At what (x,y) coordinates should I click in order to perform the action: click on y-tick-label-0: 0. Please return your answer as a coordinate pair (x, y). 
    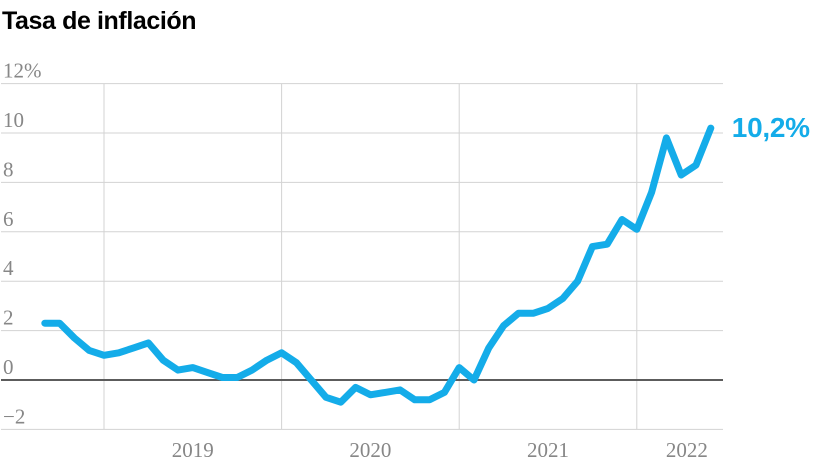
    Looking at the image, I should click on (8, 367).